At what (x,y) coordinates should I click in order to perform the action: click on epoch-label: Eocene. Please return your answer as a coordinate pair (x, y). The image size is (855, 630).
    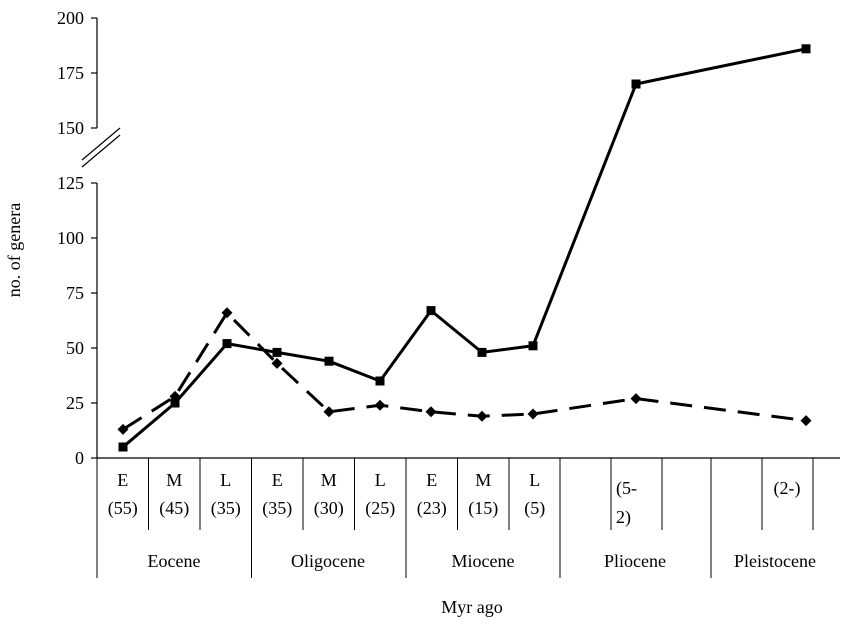
    Looking at the image, I should click on (174, 561).